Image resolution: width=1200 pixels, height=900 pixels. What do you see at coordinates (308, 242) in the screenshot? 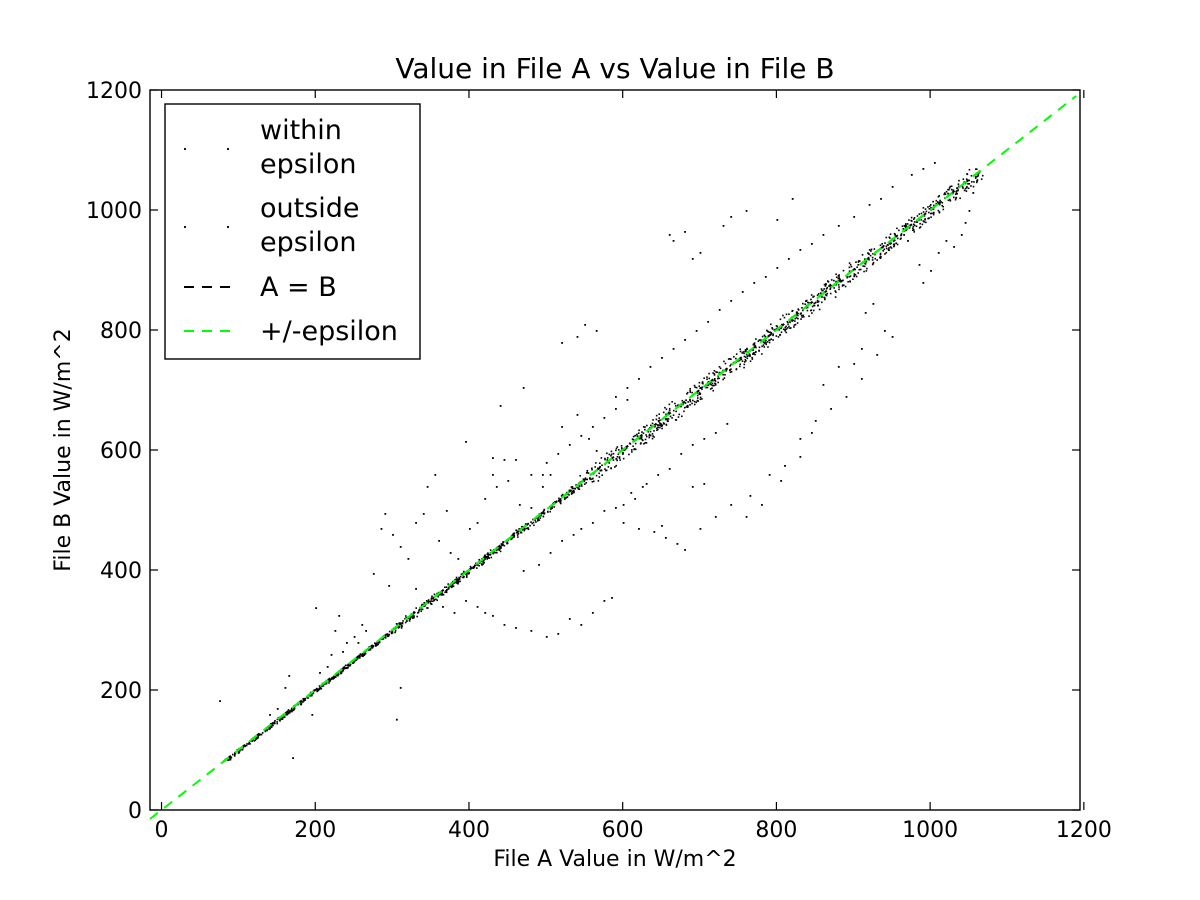
I see `legend-label-outside-line-2: epsilon` at bounding box center [308, 242].